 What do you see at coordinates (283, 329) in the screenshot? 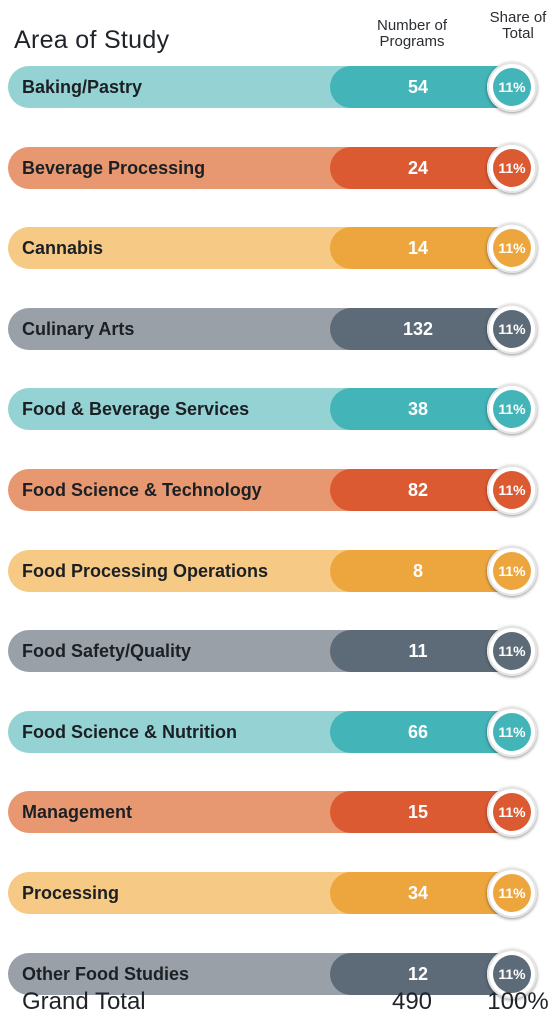
I see `study-area-row: Culinary Arts 132 11%` at bounding box center [283, 329].